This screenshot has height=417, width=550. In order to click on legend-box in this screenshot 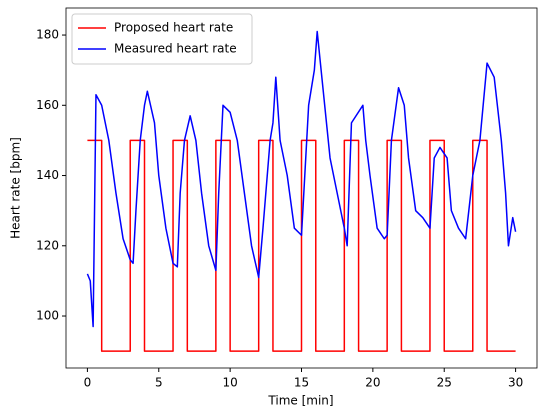, I will do `click(162, 39)`.